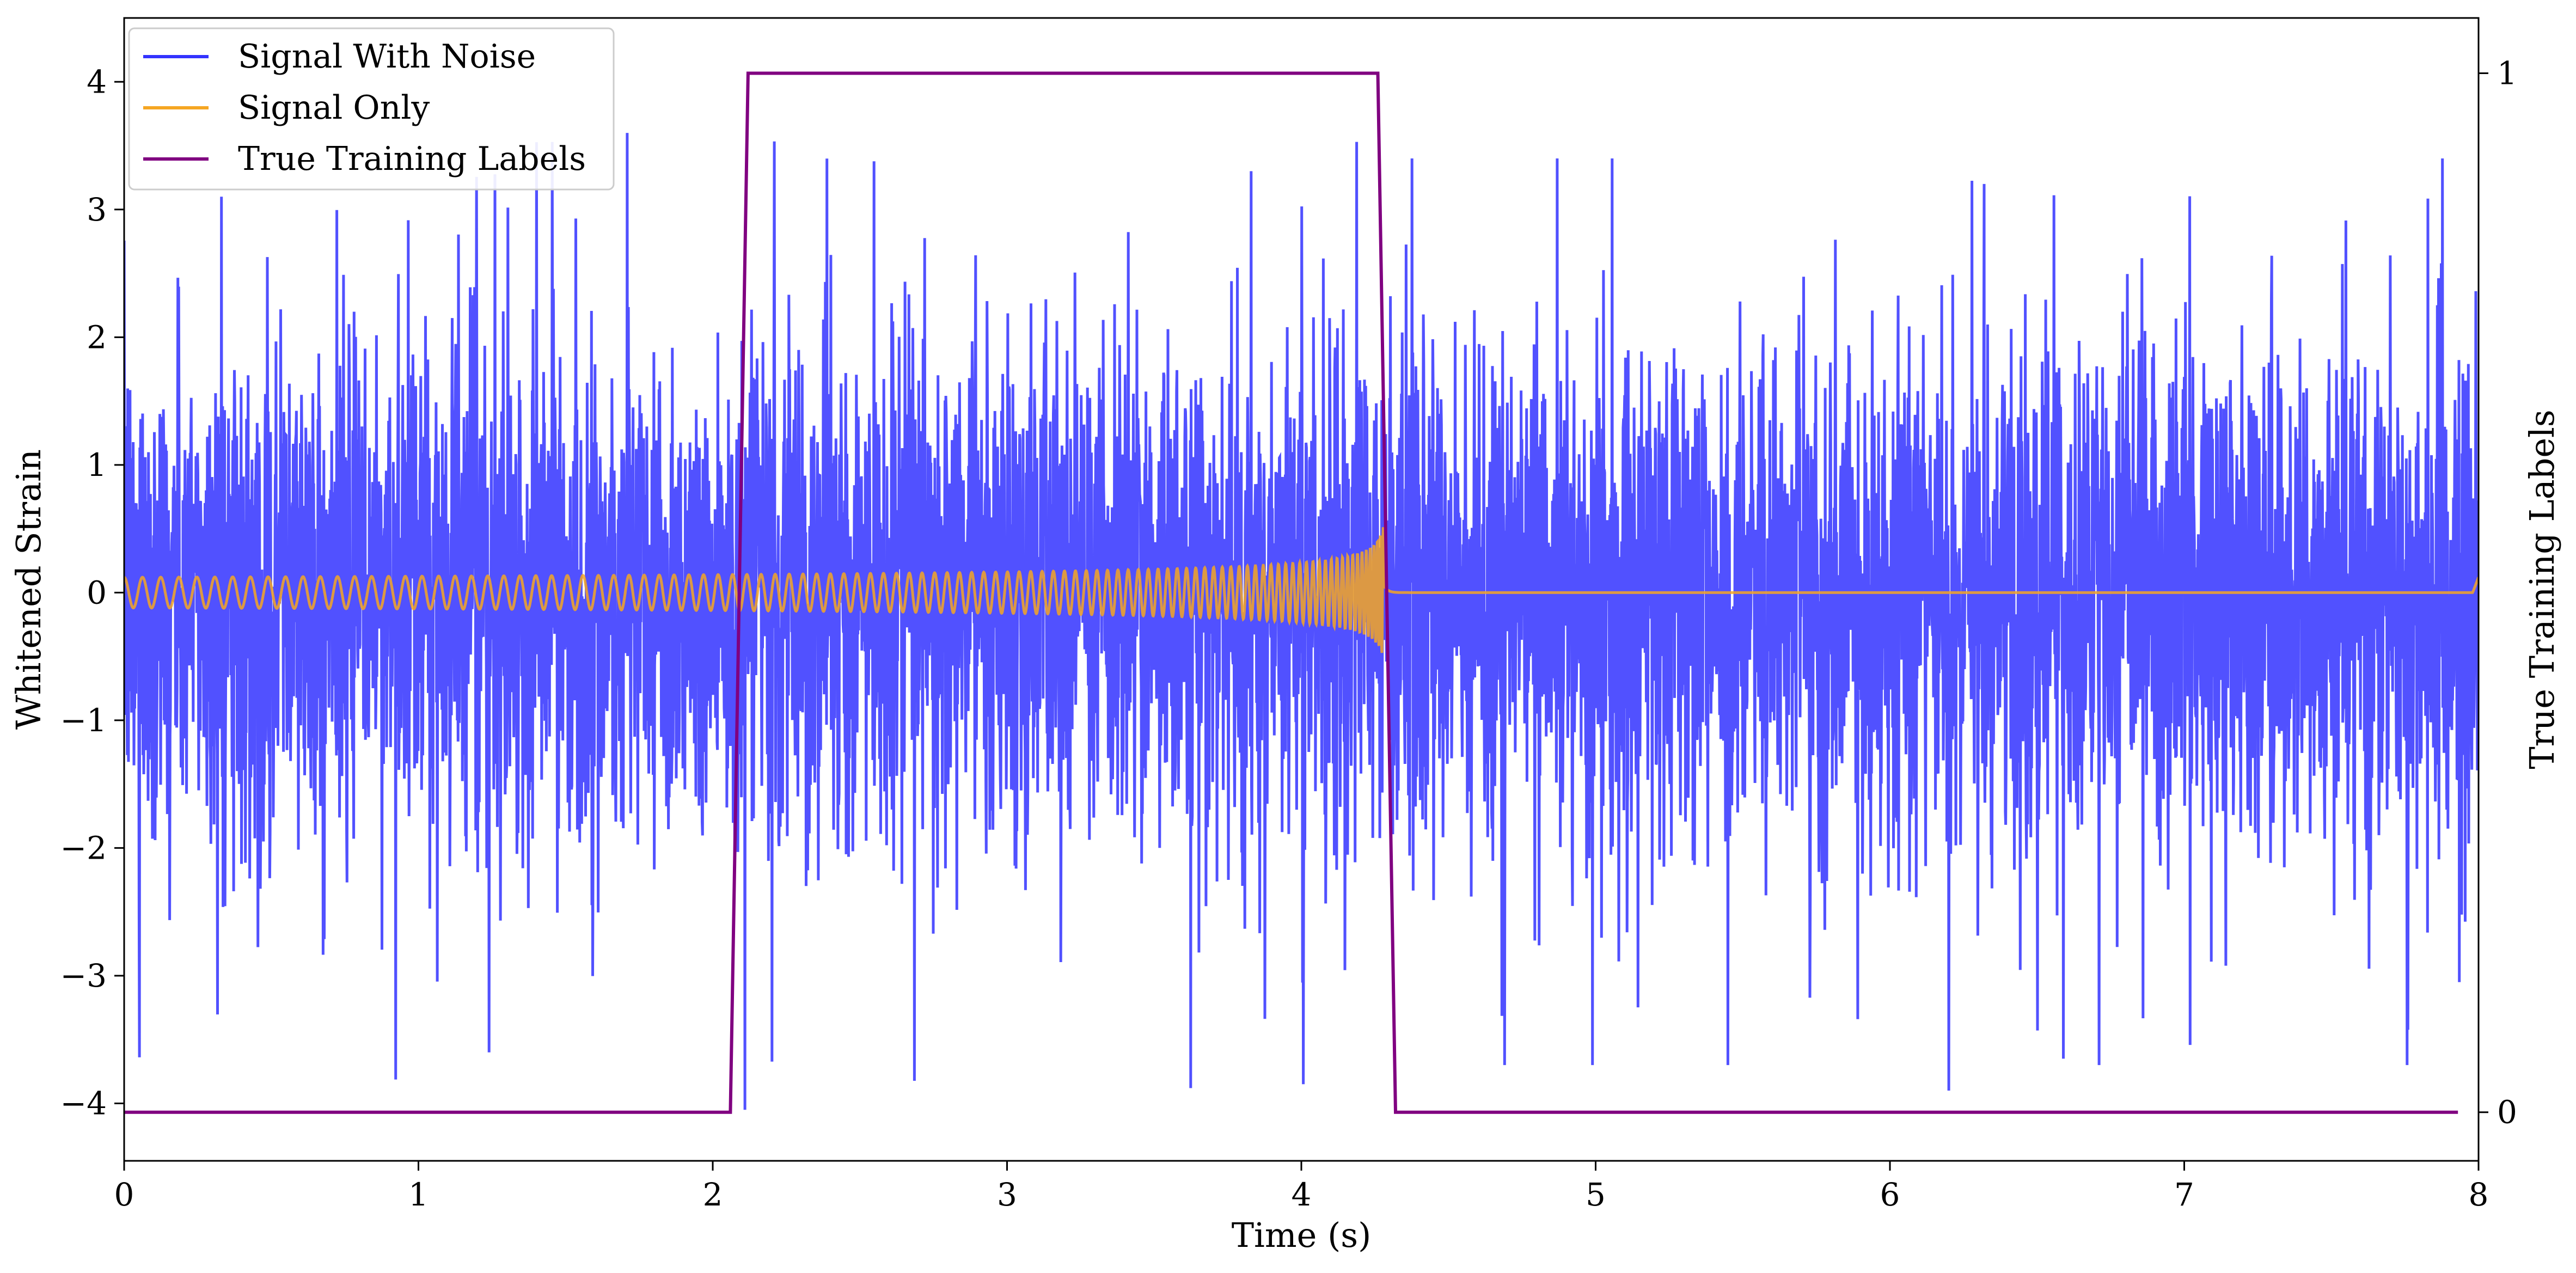 Image resolution: width=2576 pixels, height=1273 pixels. I want to click on legend-label: Signal Only, so click(334, 108).